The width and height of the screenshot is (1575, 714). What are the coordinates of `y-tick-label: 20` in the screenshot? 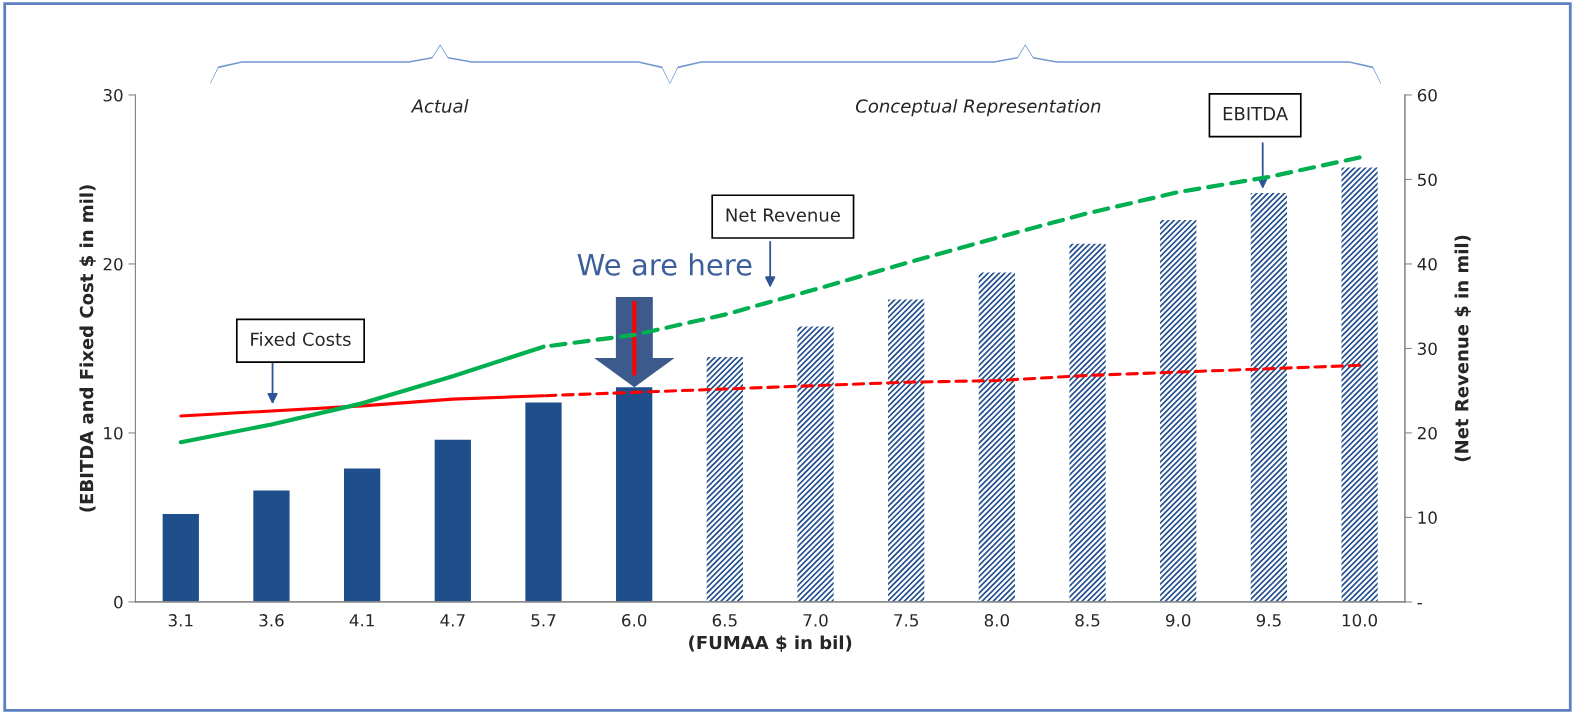 It's located at (113, 264).